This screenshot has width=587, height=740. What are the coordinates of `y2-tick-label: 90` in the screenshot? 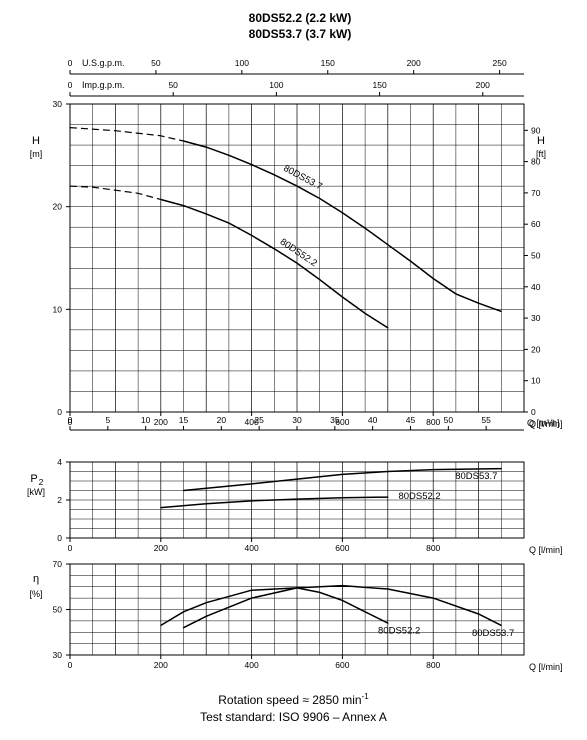 It's located at (536, 130).